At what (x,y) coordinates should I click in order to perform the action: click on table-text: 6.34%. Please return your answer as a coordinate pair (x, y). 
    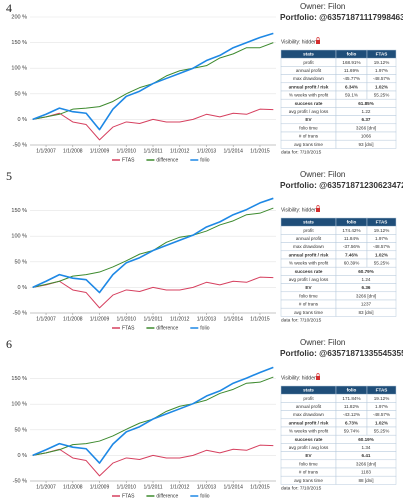
    Looking at the image, I should click on (351, 86).